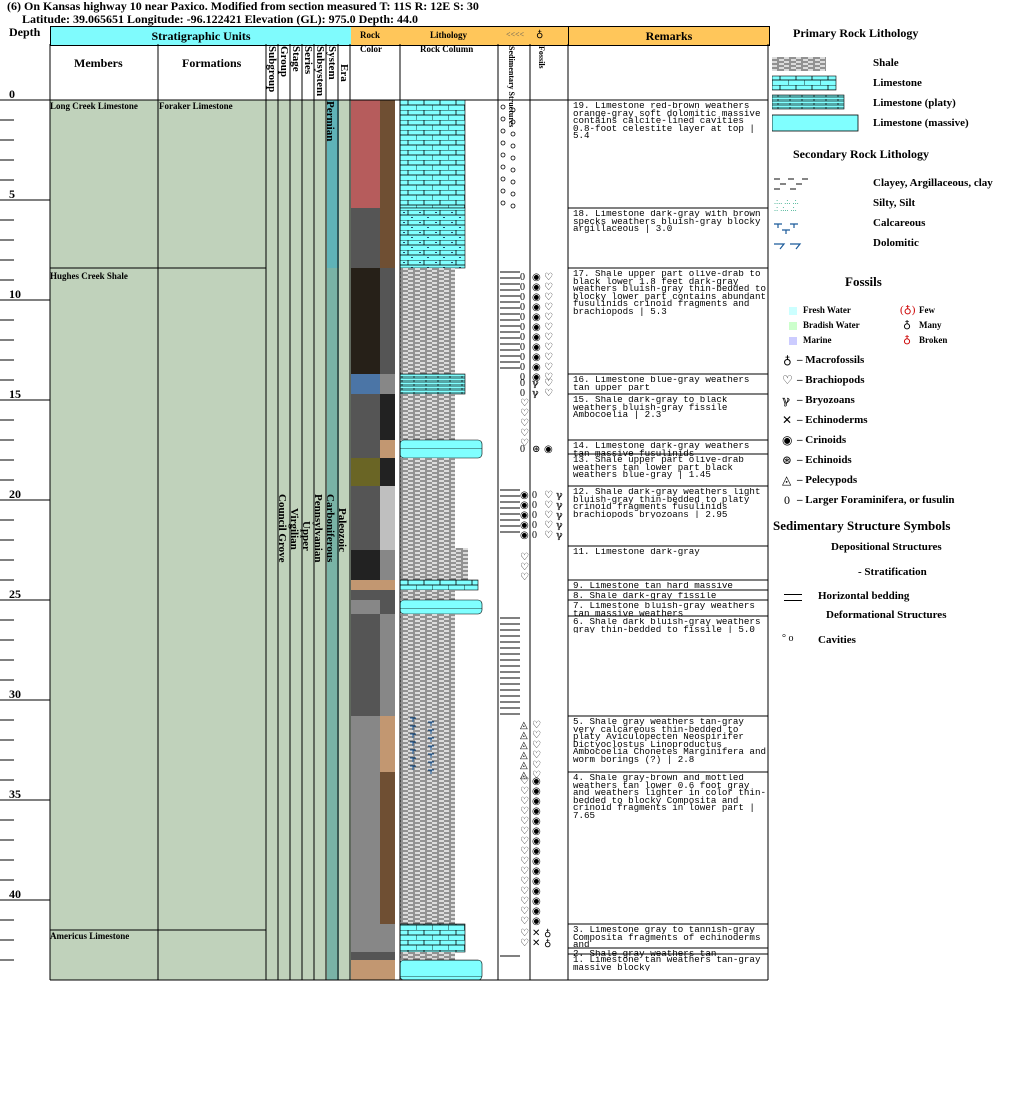 This screenshot has width=1034, height=1105. What do you see at coordinates (826, 400) in the screenshot?
I see `legend-bryozoans: – Bryozoans` at bounding box center [826, 400].